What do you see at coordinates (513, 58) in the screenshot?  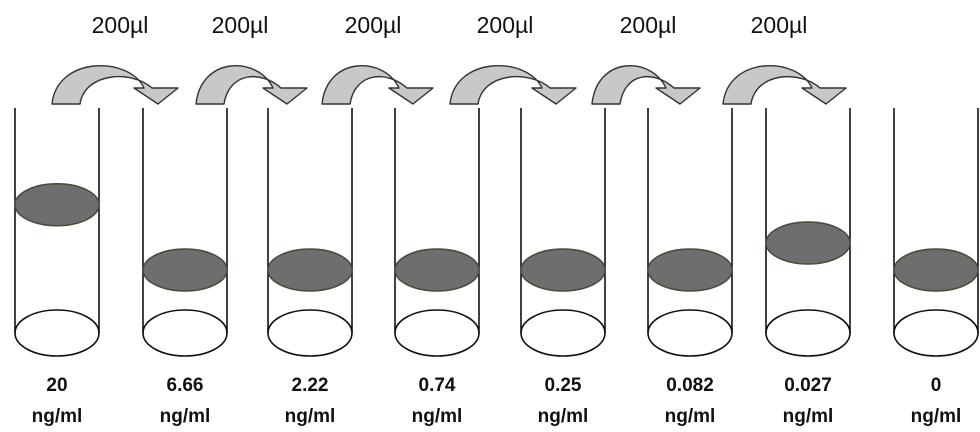 I see `transfer-arrow-4: 200µl` at bounding box center [513, 58].